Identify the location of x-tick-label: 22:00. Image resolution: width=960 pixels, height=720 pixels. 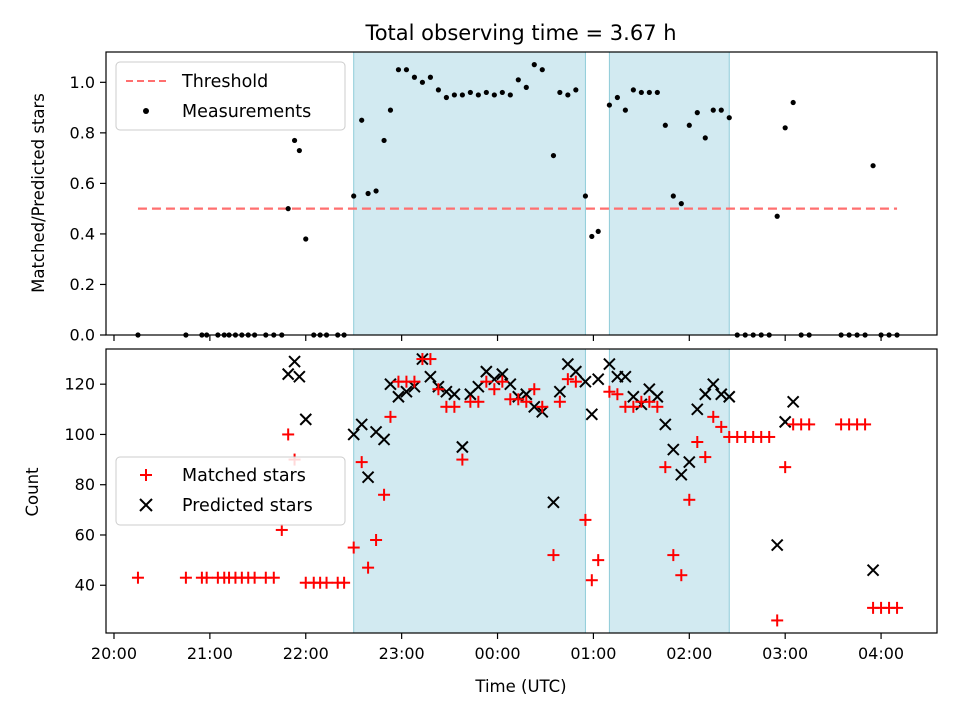
(306, 653).